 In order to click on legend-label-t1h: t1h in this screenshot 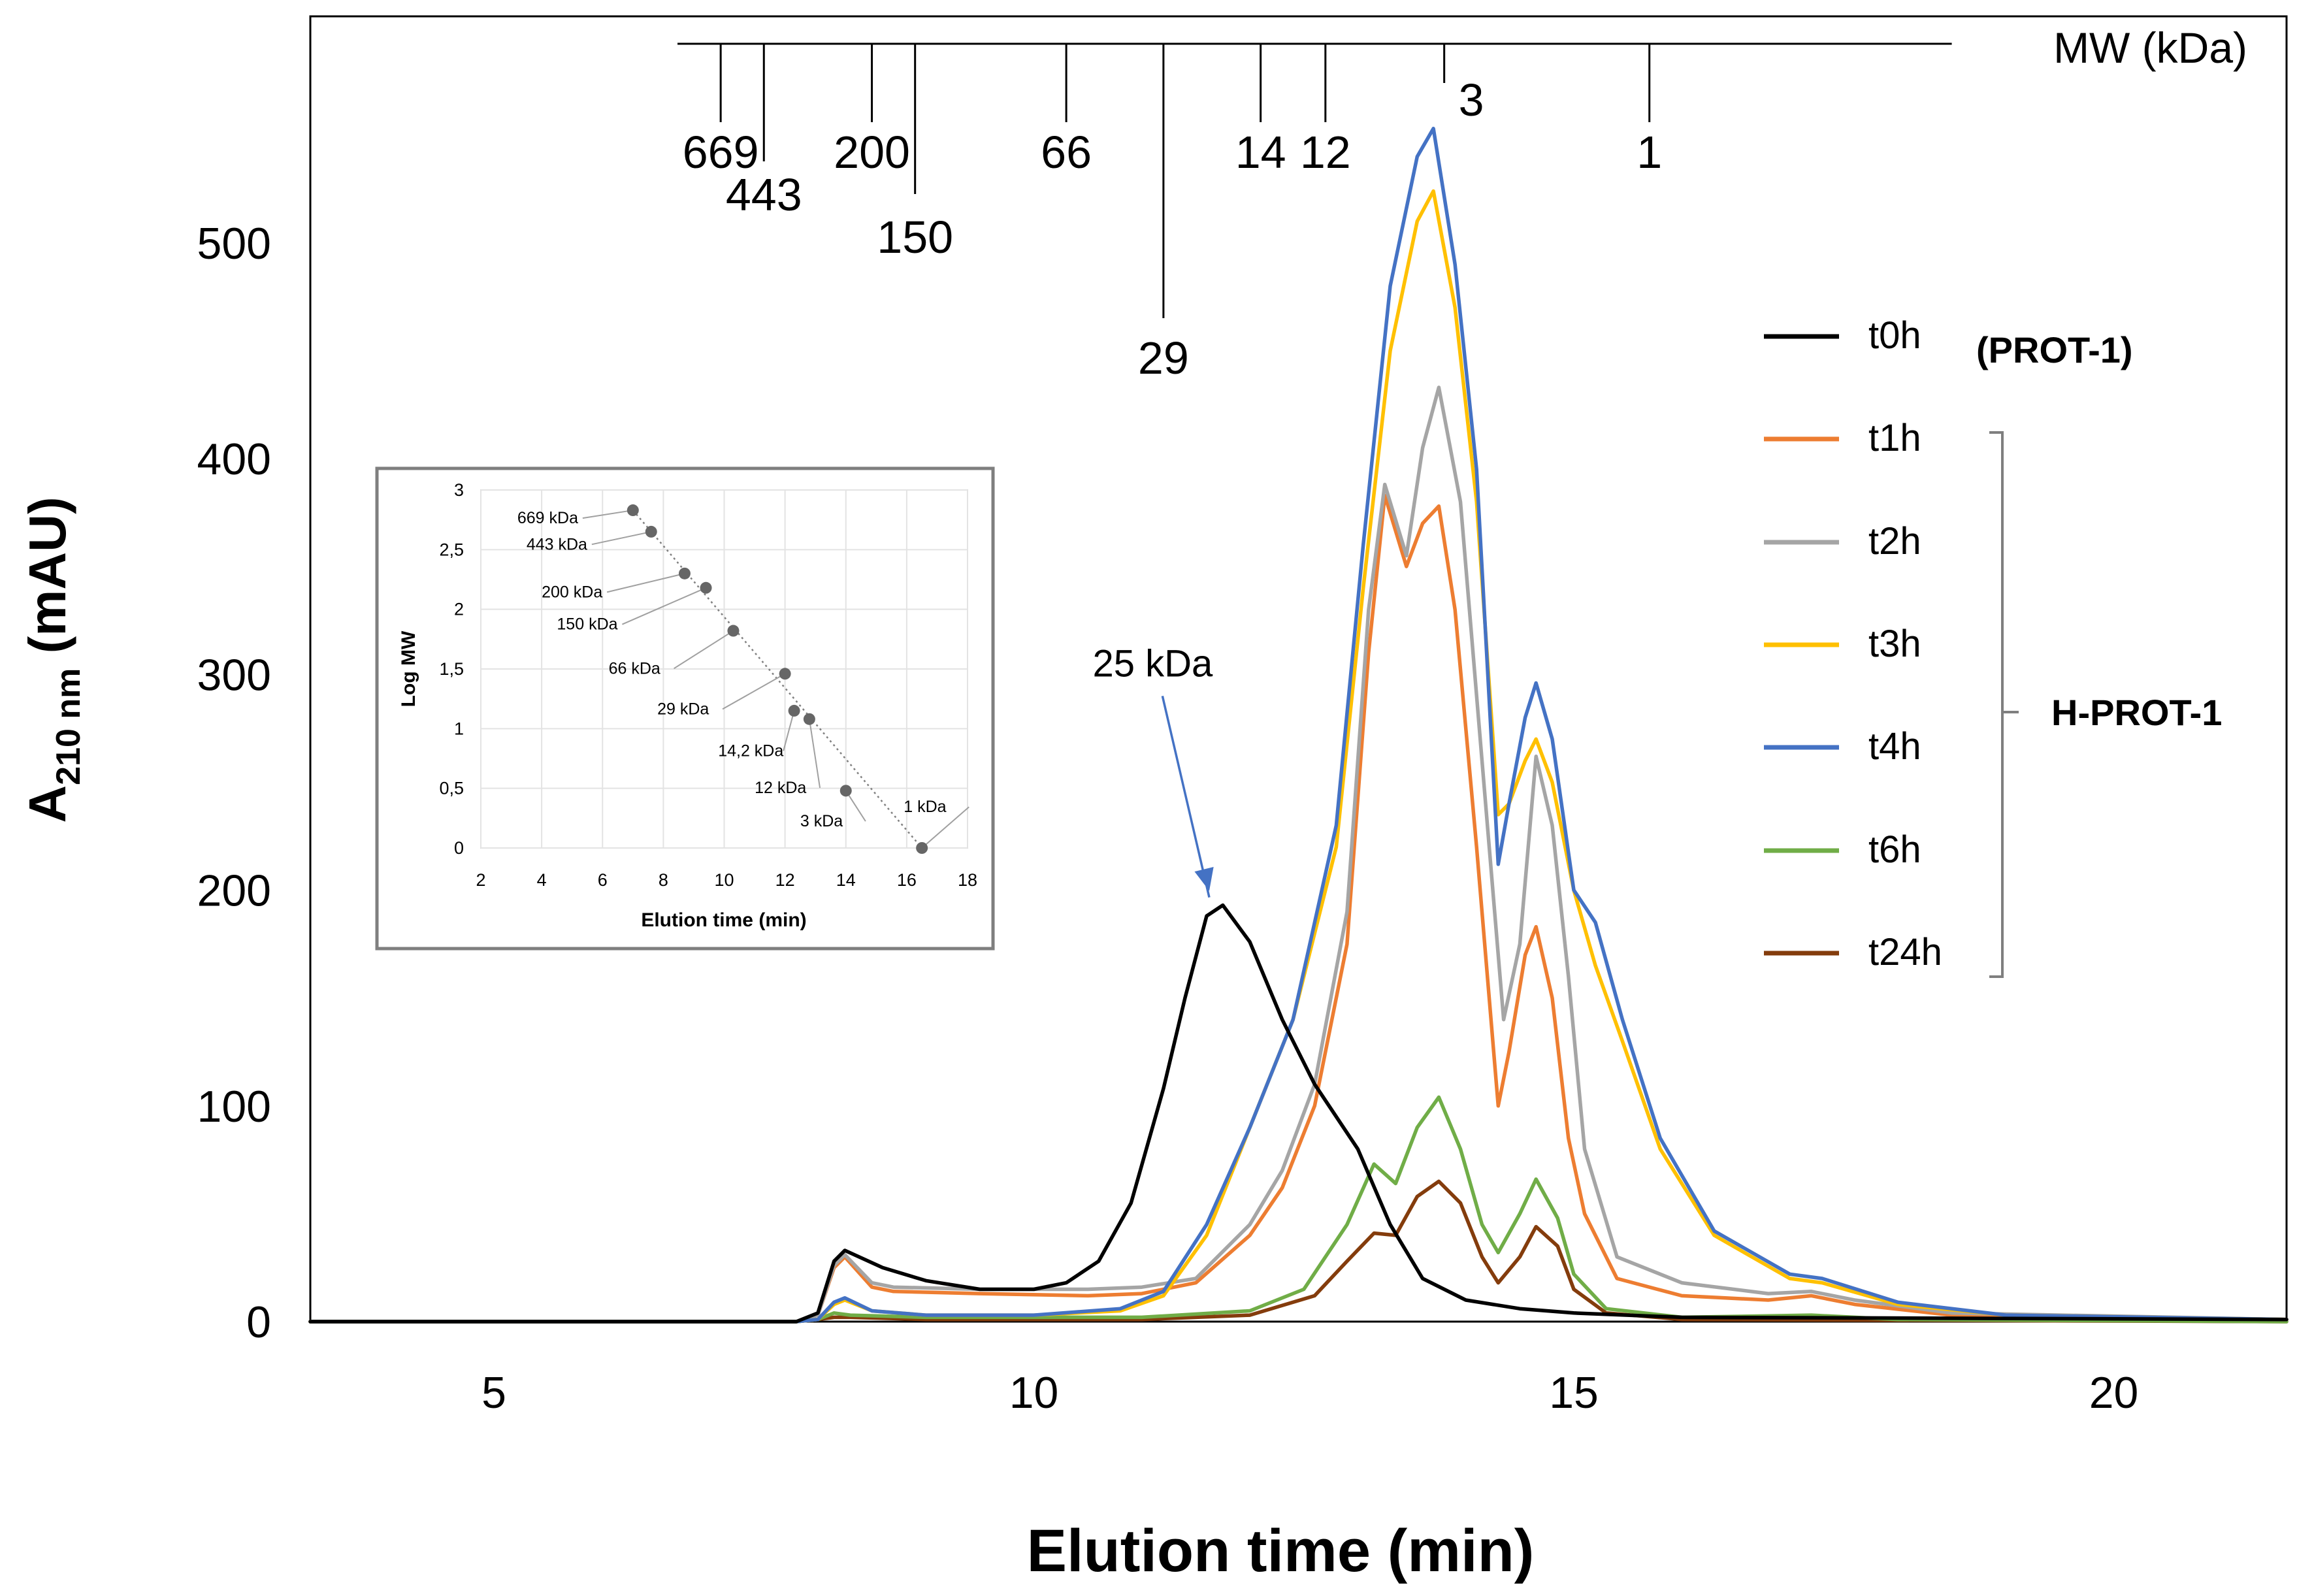, I will do `click(1894, 438)`.